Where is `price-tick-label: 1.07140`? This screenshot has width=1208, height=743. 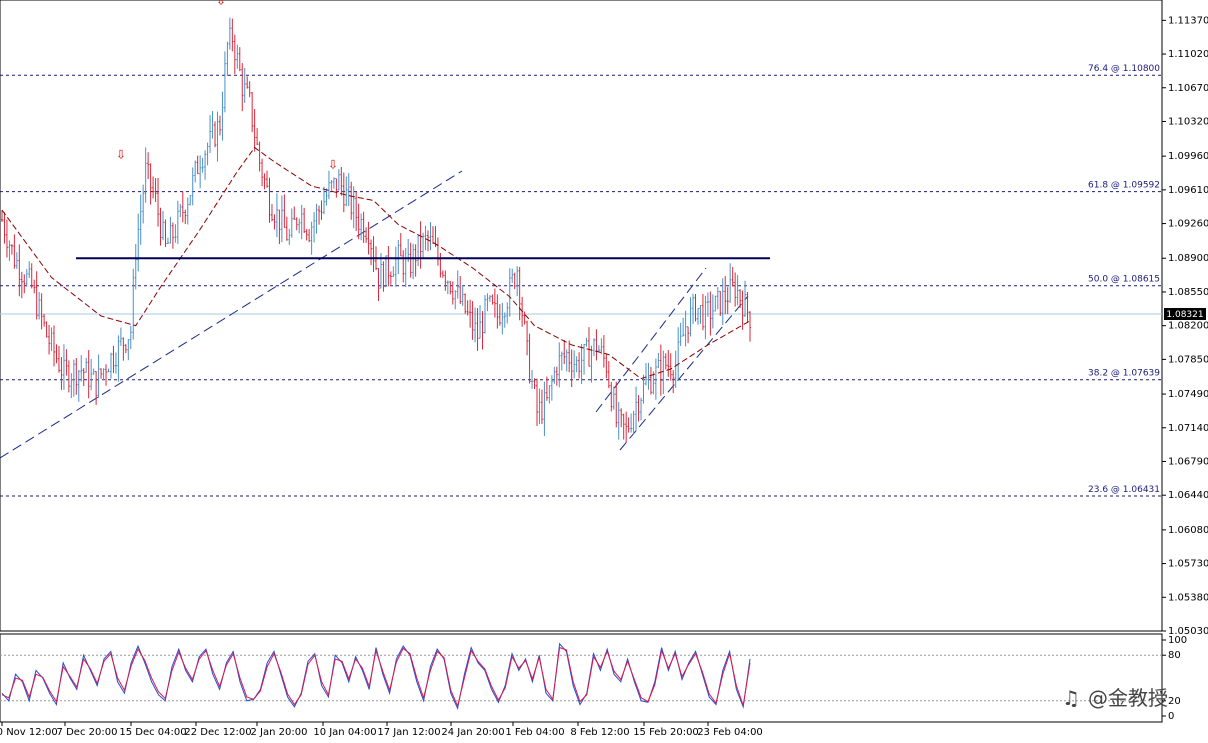 price-tick-label: 1.07140 is located at coordinates (1188, 428).